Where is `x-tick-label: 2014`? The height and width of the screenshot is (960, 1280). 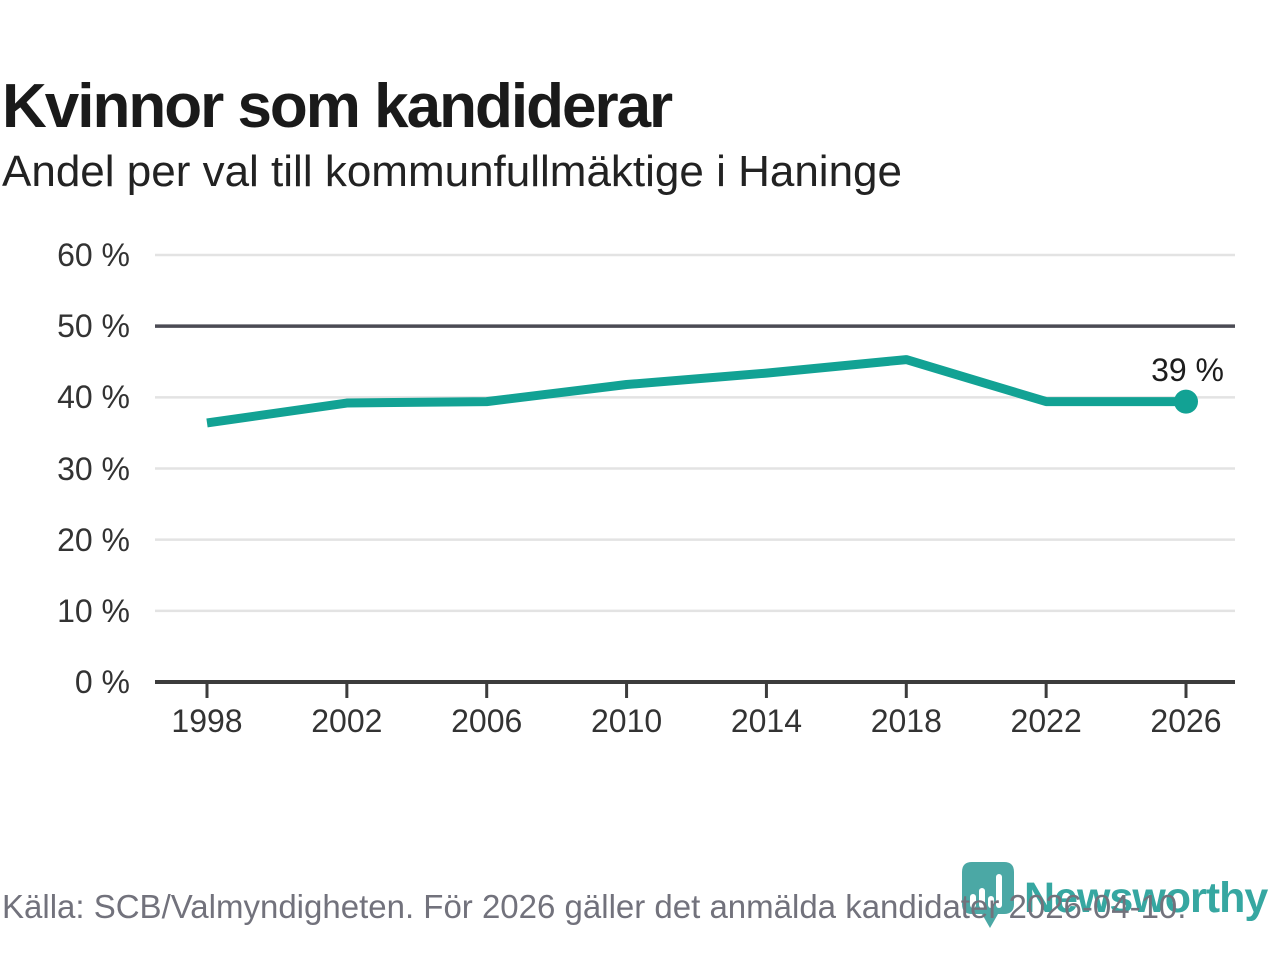
x-tick-label: 2014 is located at coordinates (766, 721).